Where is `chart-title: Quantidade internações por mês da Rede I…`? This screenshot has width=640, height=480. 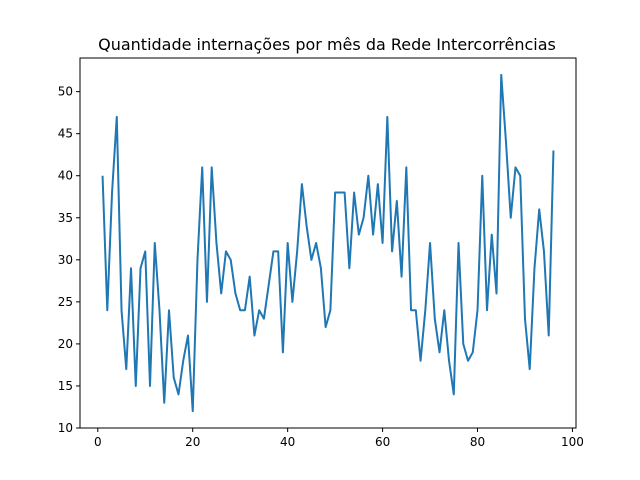
chart-title: Quantidade internações por mês da Rede I… is located at coordinates (327, 44).